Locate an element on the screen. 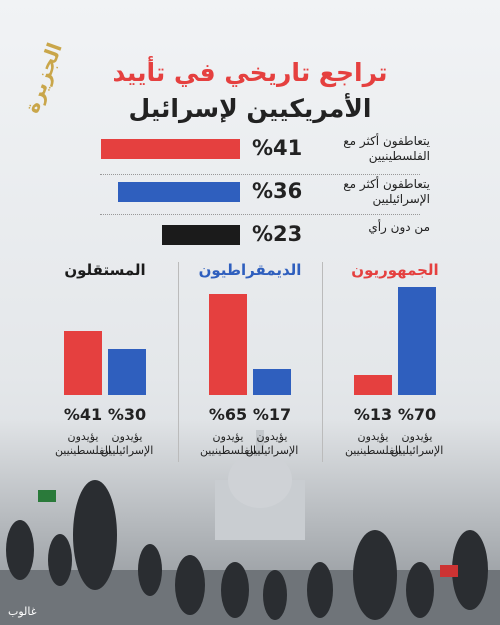 Image resolution: width=500 pixels, height=625 pixels. group-title: الجمهوريون is located at coordinates (395, 270).